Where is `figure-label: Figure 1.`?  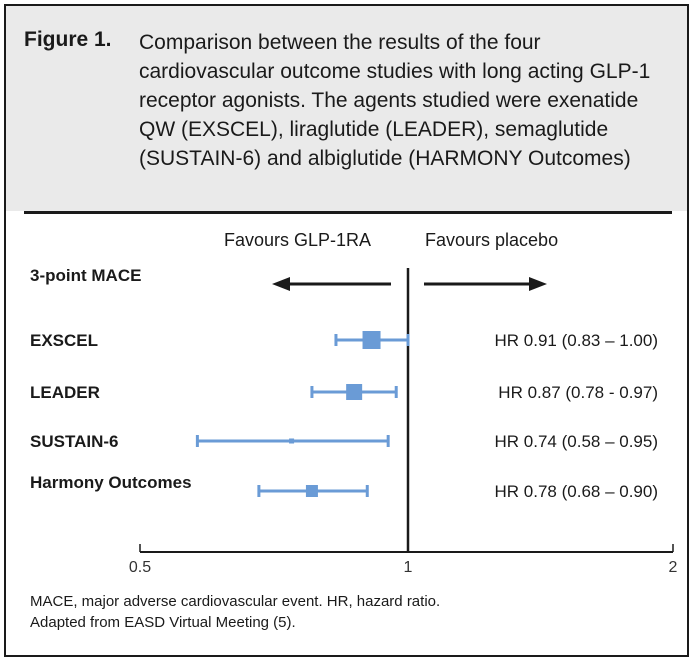
figure-label: Figure 1. is located at coordinates (68, 39).